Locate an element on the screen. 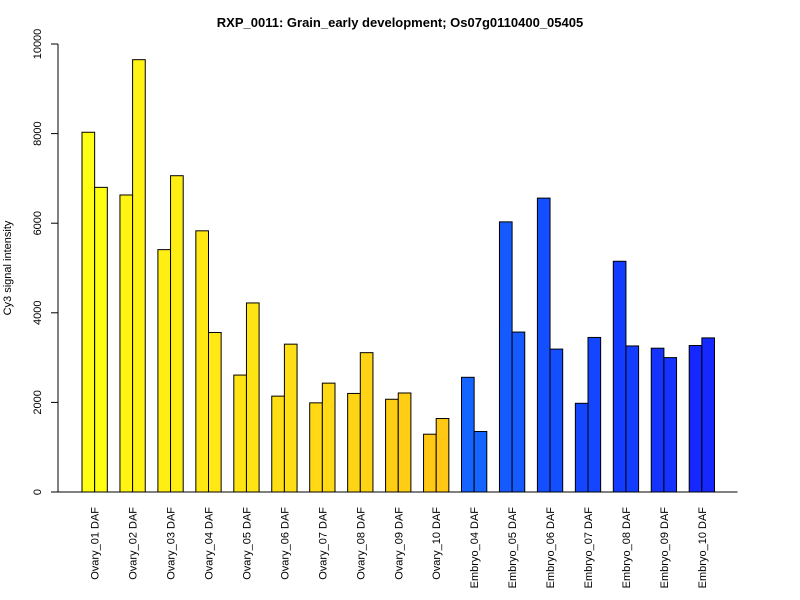 The height and width of the screenshot is (600, 800). x-tick-label: Embryo_09 DAF is located at coordinates (665, 548).